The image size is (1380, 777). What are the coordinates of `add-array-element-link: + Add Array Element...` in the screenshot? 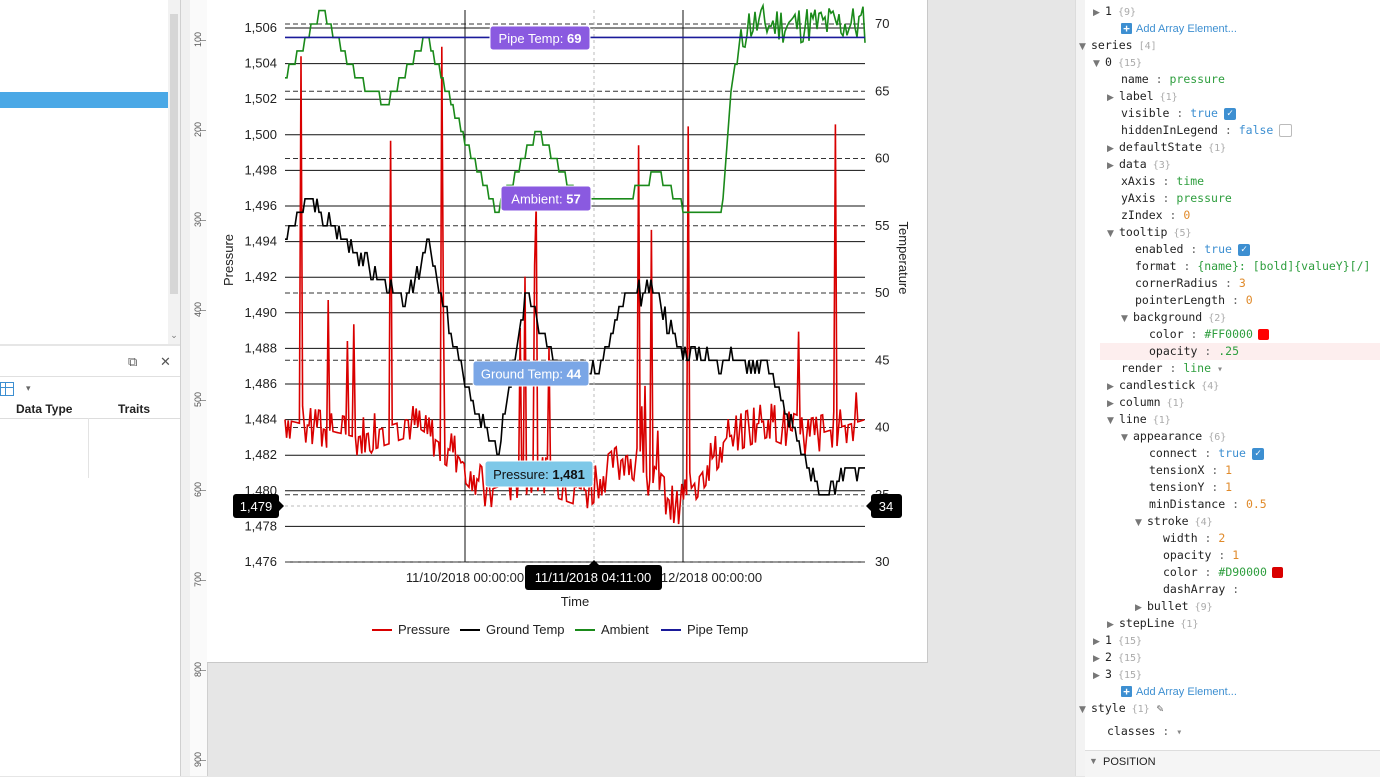 It's located at (1179, 28).